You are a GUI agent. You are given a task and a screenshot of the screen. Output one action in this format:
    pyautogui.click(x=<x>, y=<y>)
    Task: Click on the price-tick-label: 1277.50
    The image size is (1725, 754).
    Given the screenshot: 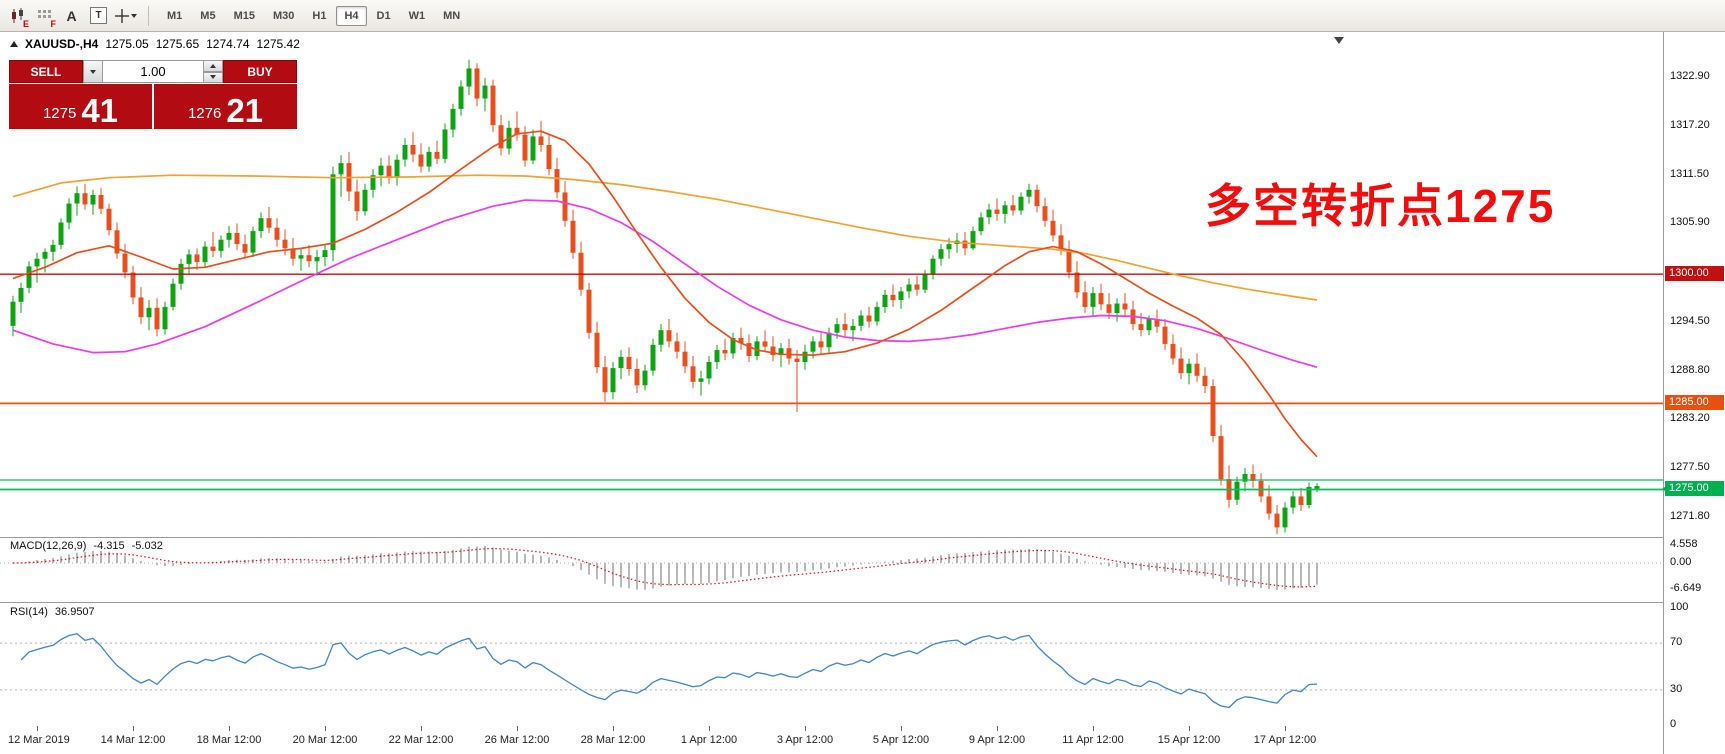 What is the action you would take?
    pyautogui.click(x=1690, y=467)
    